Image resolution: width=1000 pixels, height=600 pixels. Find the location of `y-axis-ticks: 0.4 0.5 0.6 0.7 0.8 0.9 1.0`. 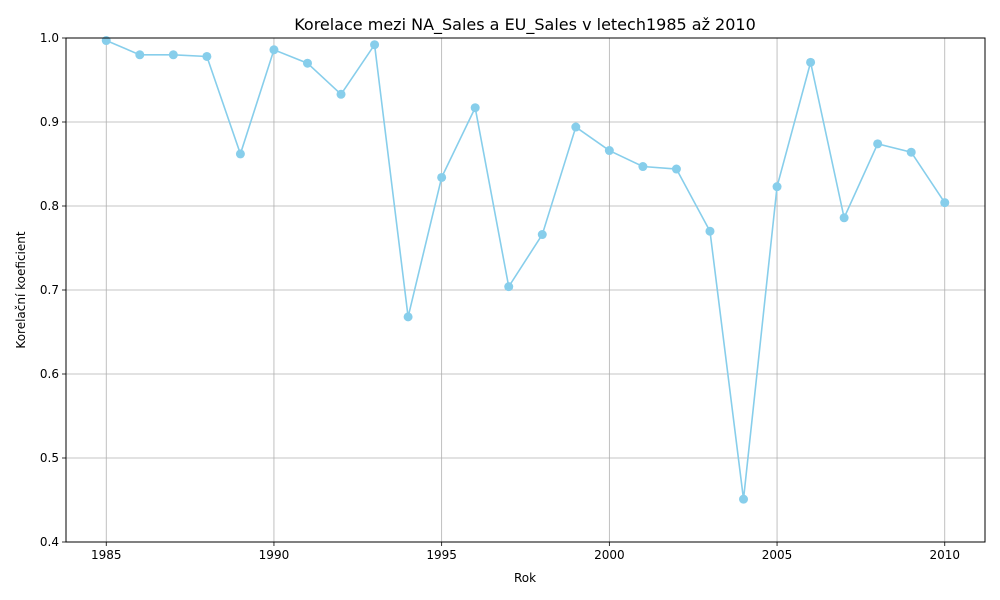

y-axis-ticks: 0.4 0.5 0.6 0.7 0.8 0.9 1.0 is located at coordinates (53, 290).